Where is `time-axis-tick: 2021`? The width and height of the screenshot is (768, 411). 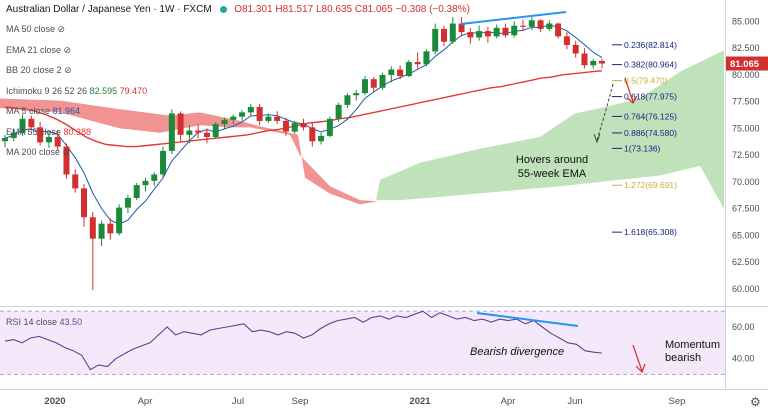 time-axis-tick: 2021 is located at coordinates (420, 401).